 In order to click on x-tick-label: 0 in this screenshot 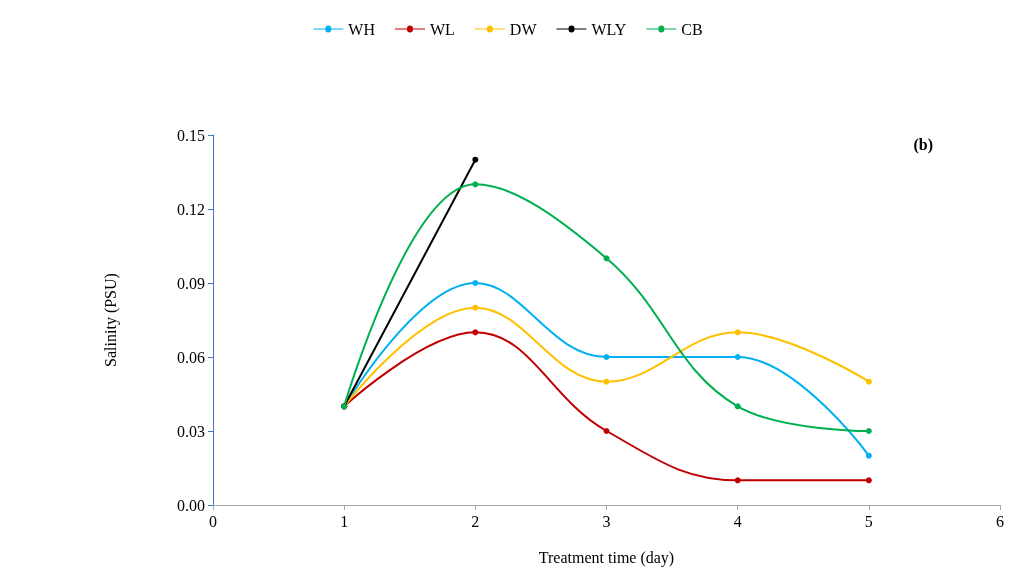, I will do `click(213, 521)`.